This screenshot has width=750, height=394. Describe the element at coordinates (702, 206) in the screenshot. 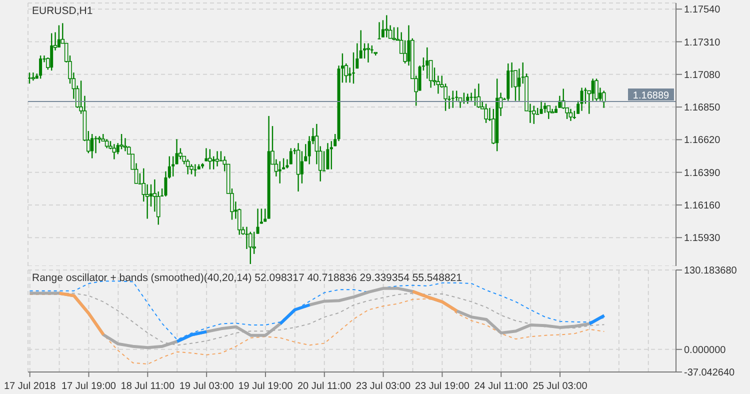

I see `y-tick-label: 1.16160` at that location.